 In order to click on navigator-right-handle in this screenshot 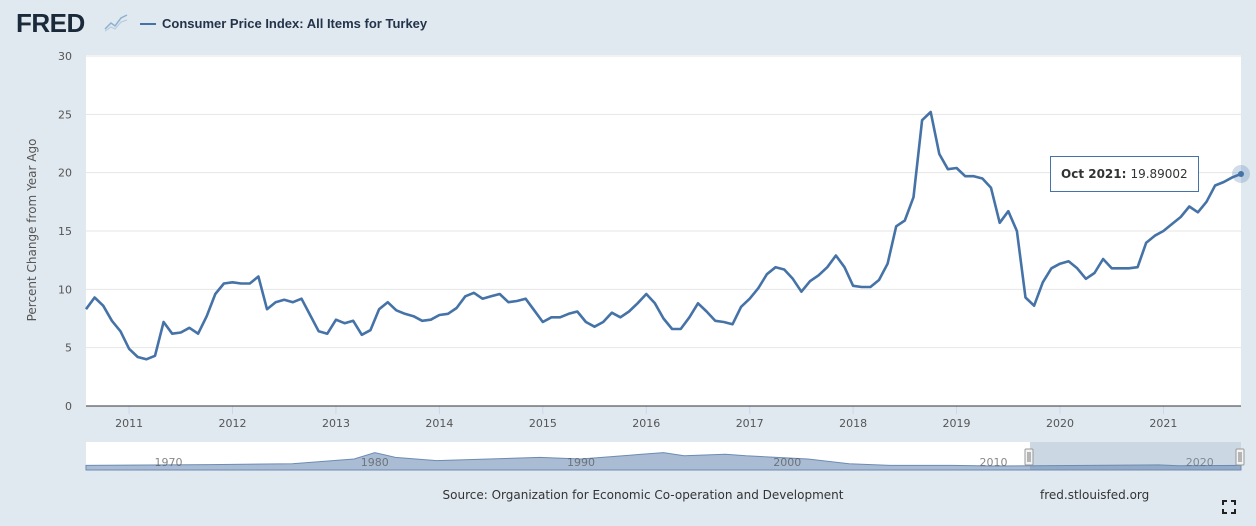, I will do `click(1240, 457)`.